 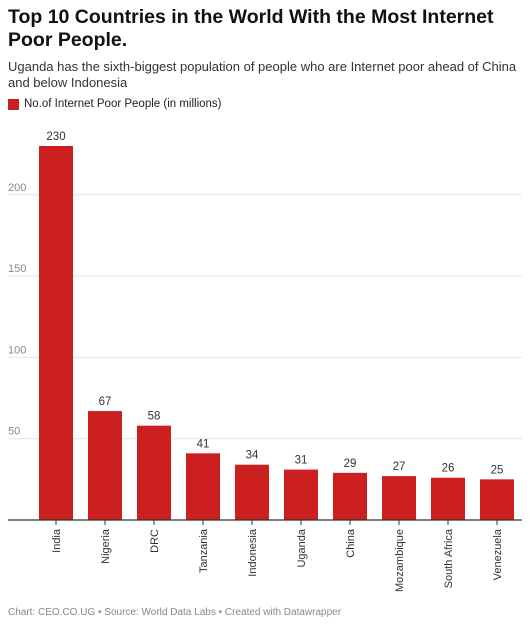 I want to click on data-label: 26, so click(x=448, y=469).